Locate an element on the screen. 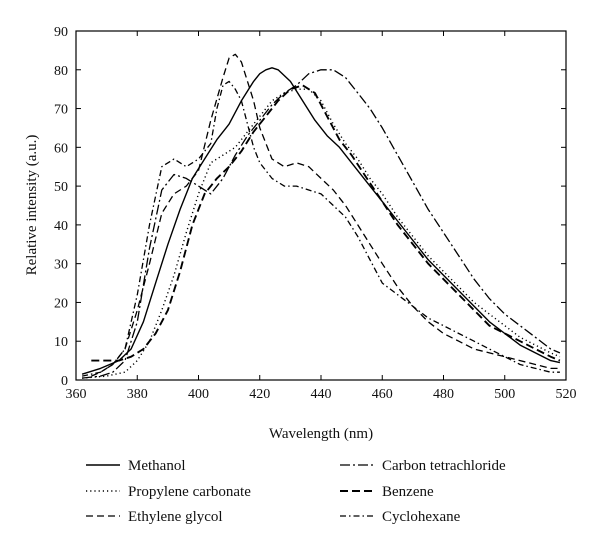  legend-label-carbon-tetrachloride: Carbon tetrachloride is located at coordinates (444, 466).